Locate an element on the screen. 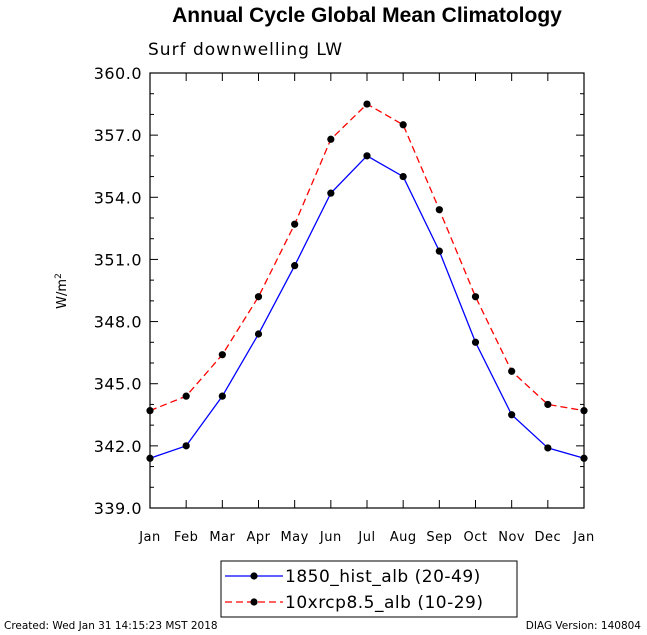  y-tick-label: 360.0 is located at coordinates (118, 73).